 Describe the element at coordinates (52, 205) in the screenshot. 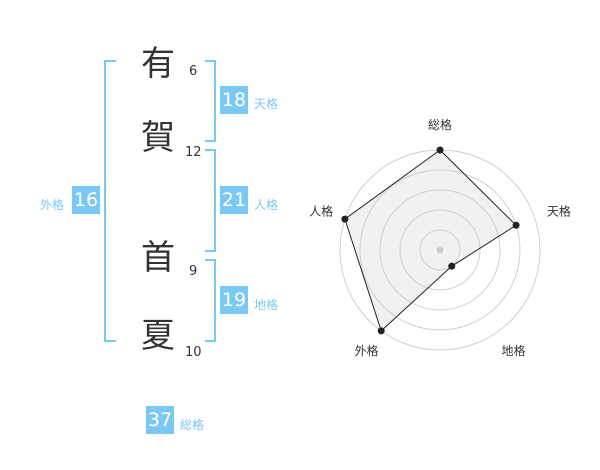

I see `gaikaku-label: 外格` at that location.